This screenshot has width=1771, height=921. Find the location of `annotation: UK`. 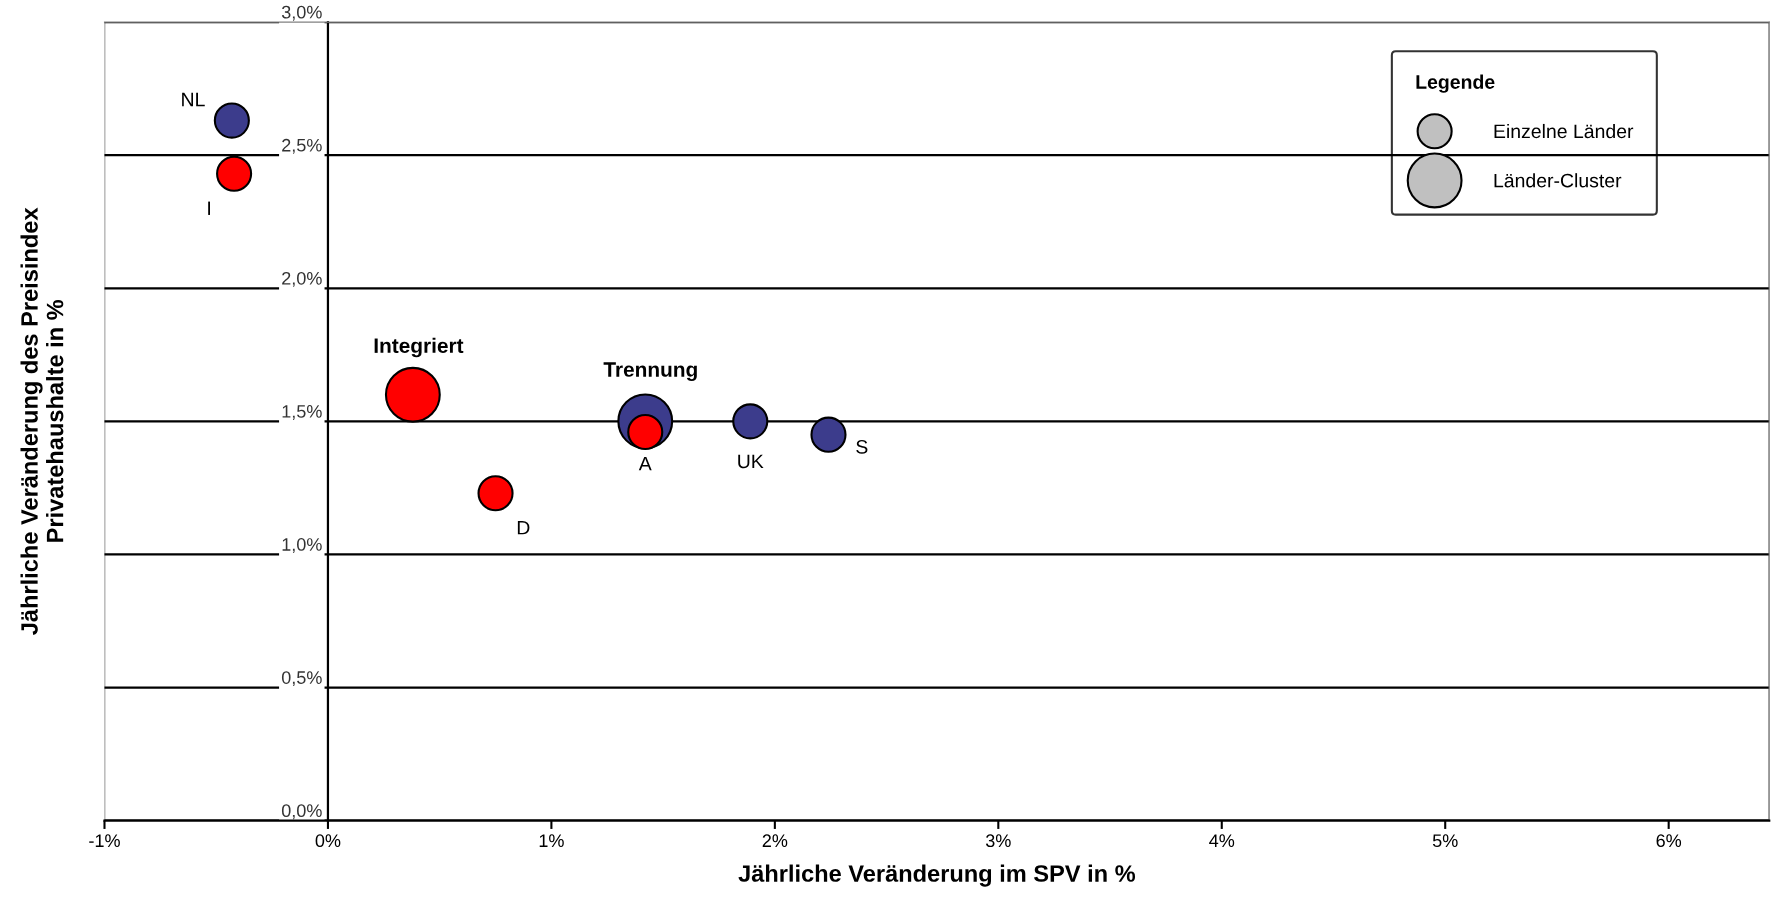

annotation: UK is located at coordinates (751, 461).